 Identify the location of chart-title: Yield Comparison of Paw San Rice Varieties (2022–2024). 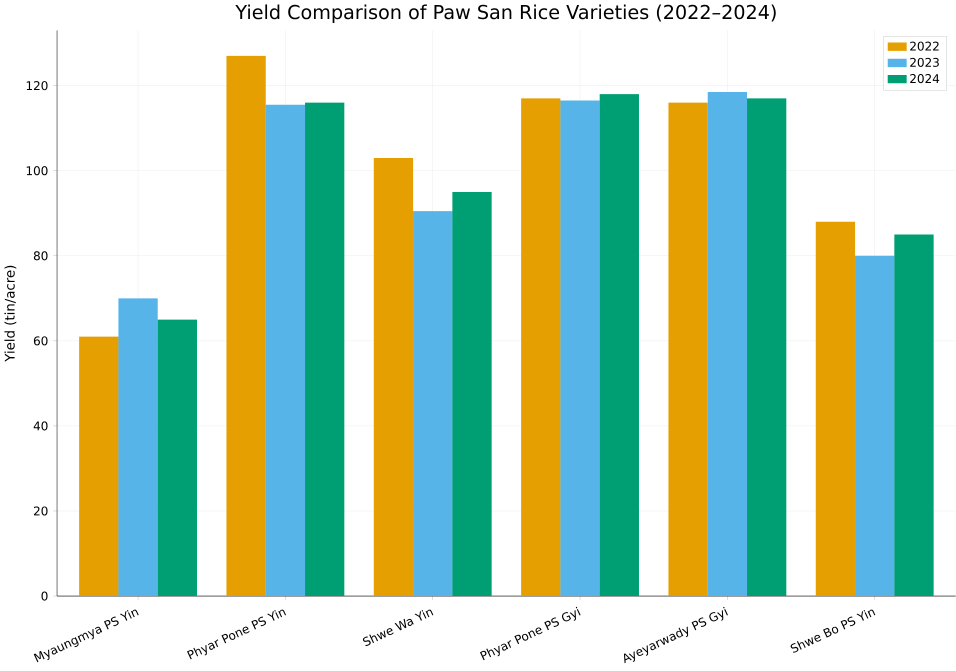
(505, 13).